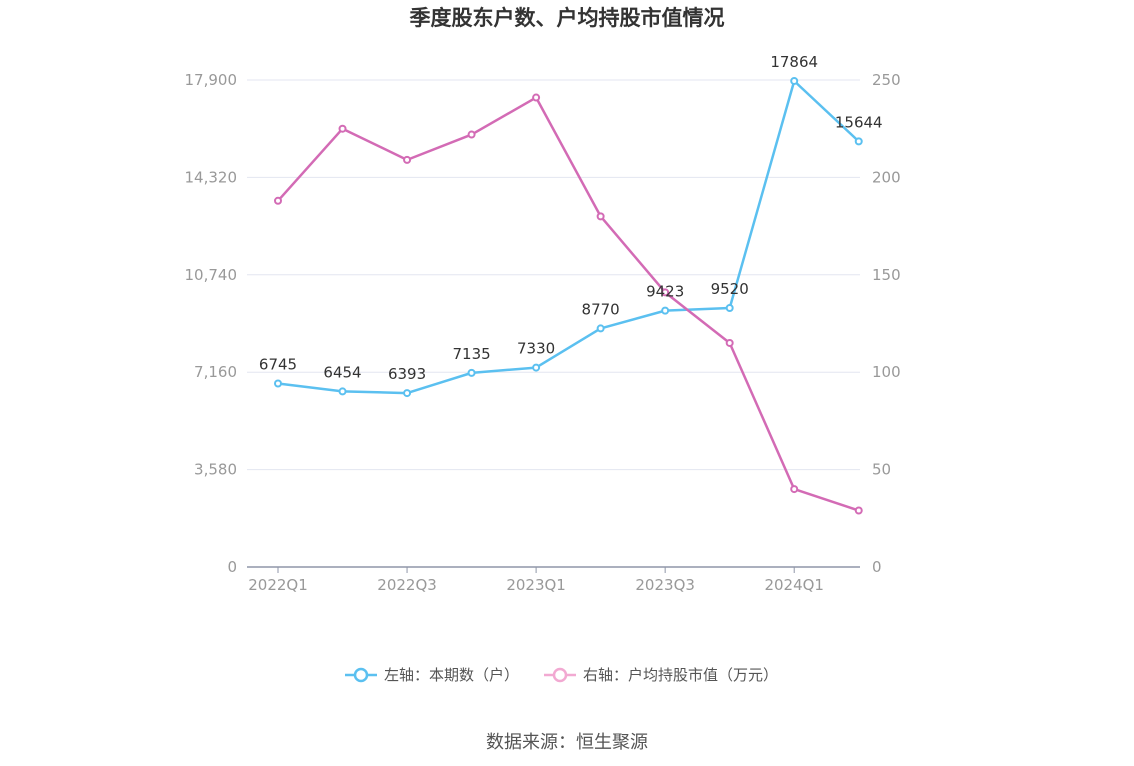  Describe the element at coordinates (215, 372) in the screenshot. I see `left-axis-tick-label: 7,160` at that location.